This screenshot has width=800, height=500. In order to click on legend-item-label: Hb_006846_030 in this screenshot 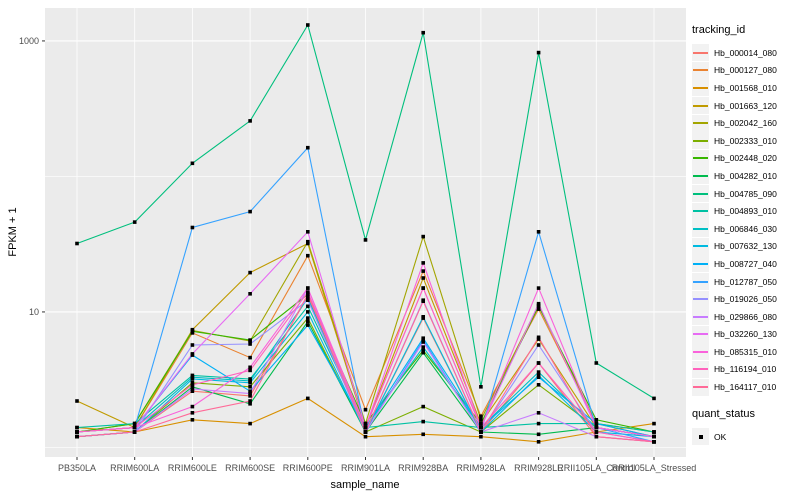, I will do `click(745, 228)`.